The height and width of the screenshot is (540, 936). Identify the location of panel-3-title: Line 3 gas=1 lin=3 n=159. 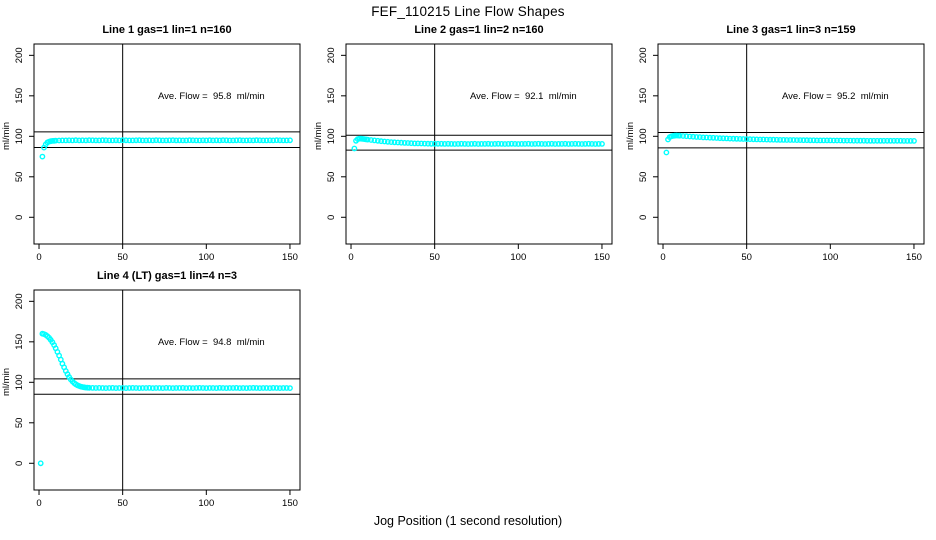
(791, 30).